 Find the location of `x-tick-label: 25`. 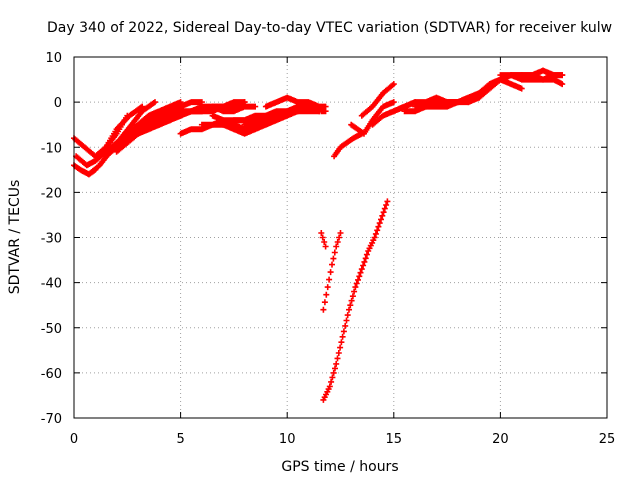

x-tick-label: 25 is located at coordinates (607, 439).